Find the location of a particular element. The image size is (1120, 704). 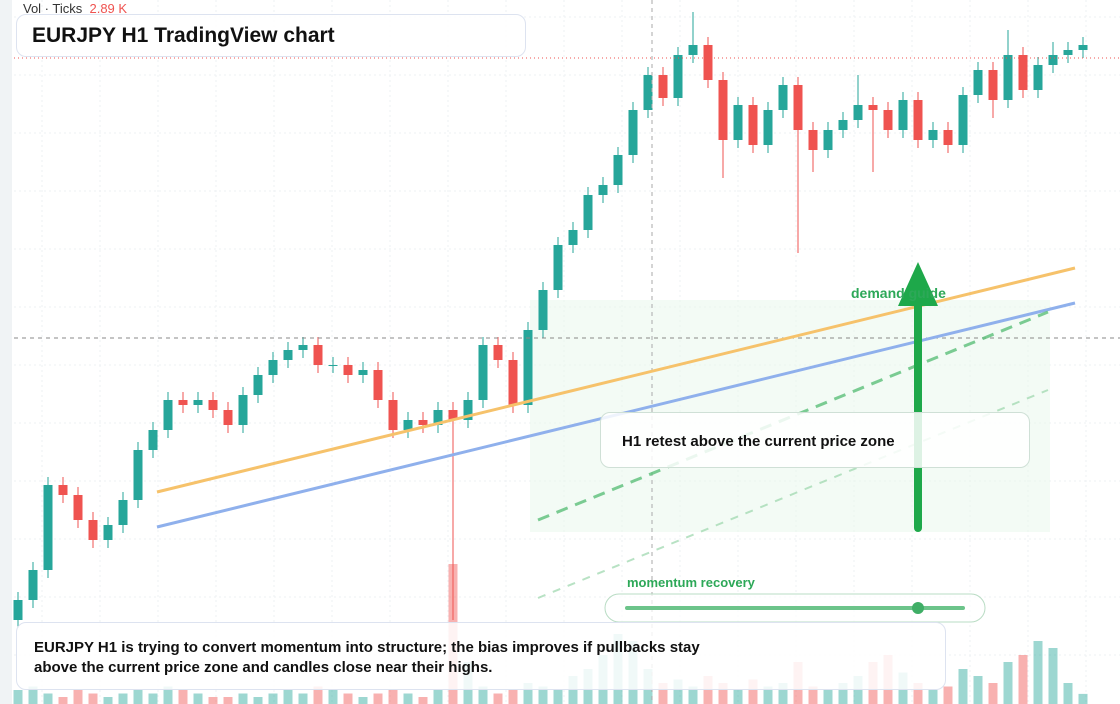

arrow-head is located at coordinates (918, 284).